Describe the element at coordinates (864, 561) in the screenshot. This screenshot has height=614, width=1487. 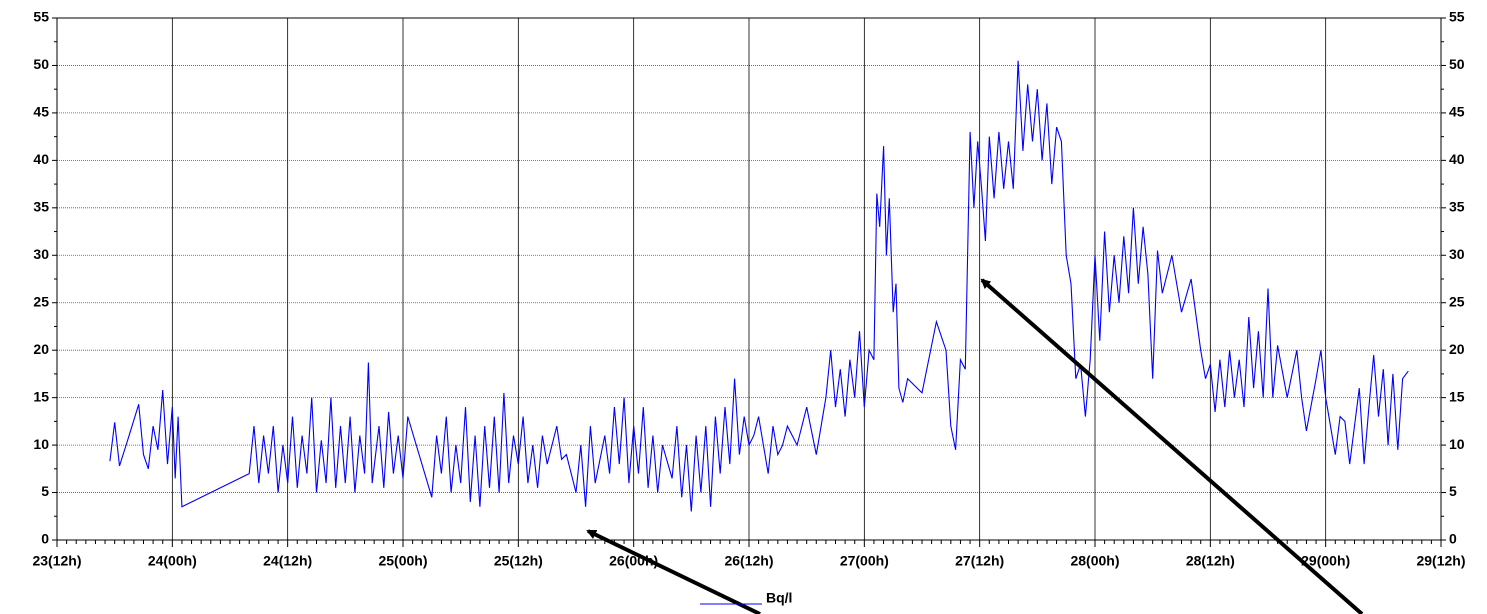
I see `x-tick-label: 27(00h)` at that location.